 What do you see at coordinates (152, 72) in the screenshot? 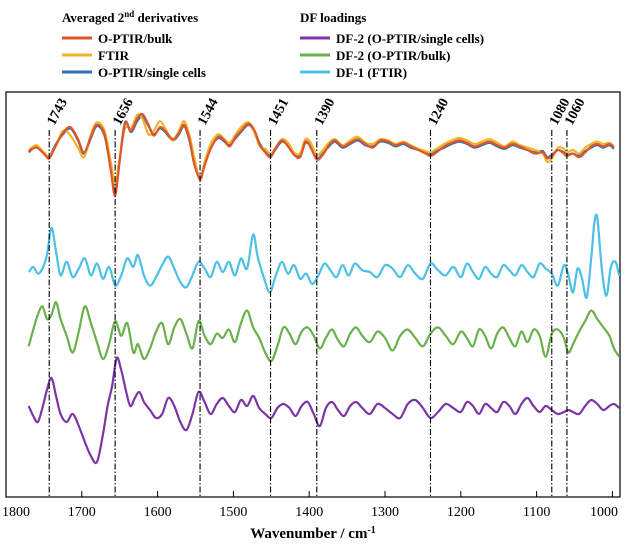
I see `legend-label-optir-single: O-PTIR/single cells` at bounding box center [152, 72].